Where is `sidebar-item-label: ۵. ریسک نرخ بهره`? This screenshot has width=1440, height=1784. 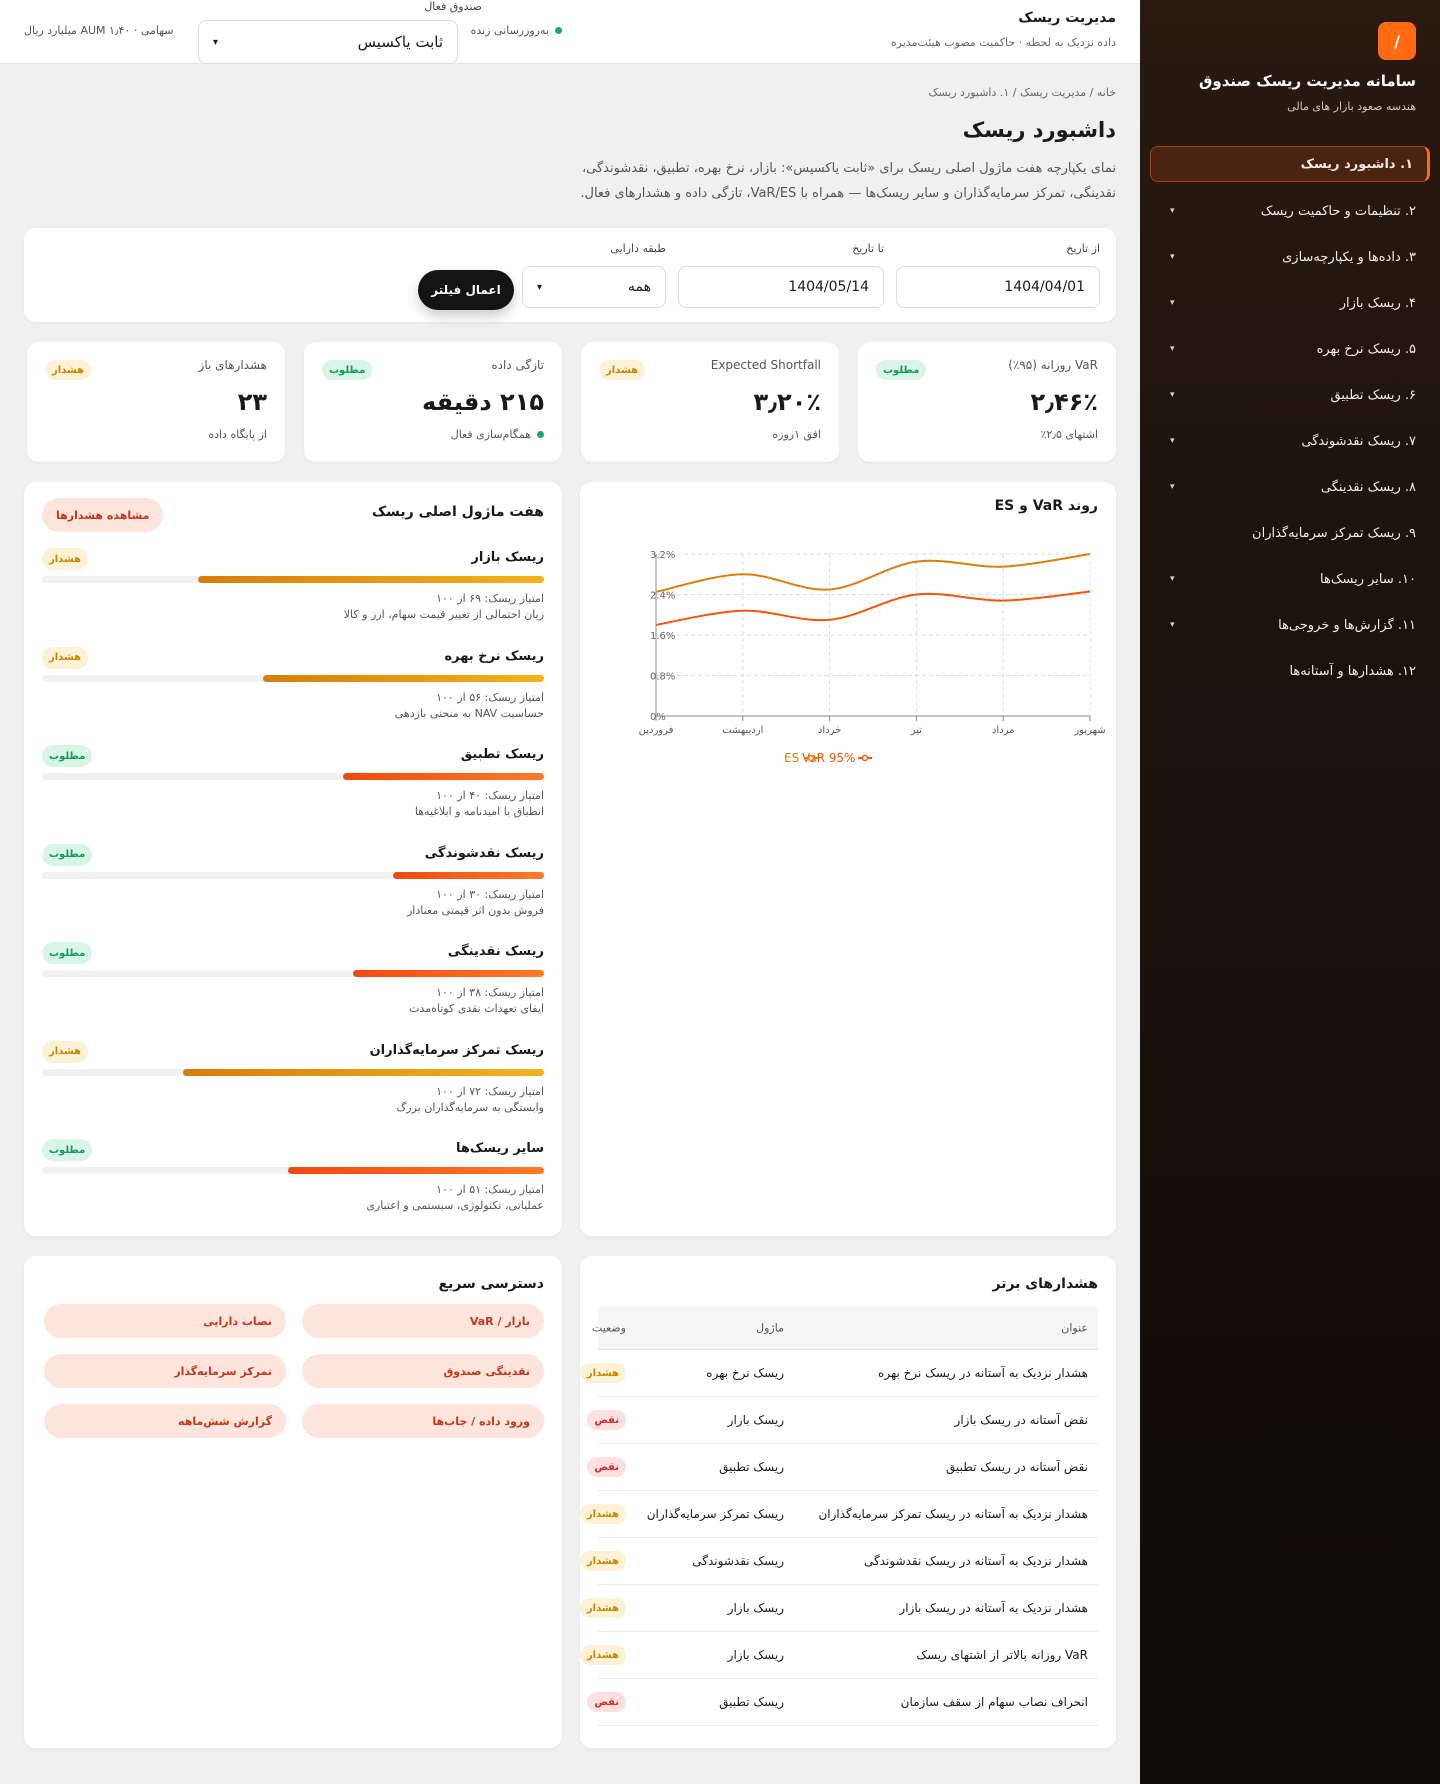
sidebar-item-label: ۵. ریسک نرخ بهره is located at coordinates (1366, 349).